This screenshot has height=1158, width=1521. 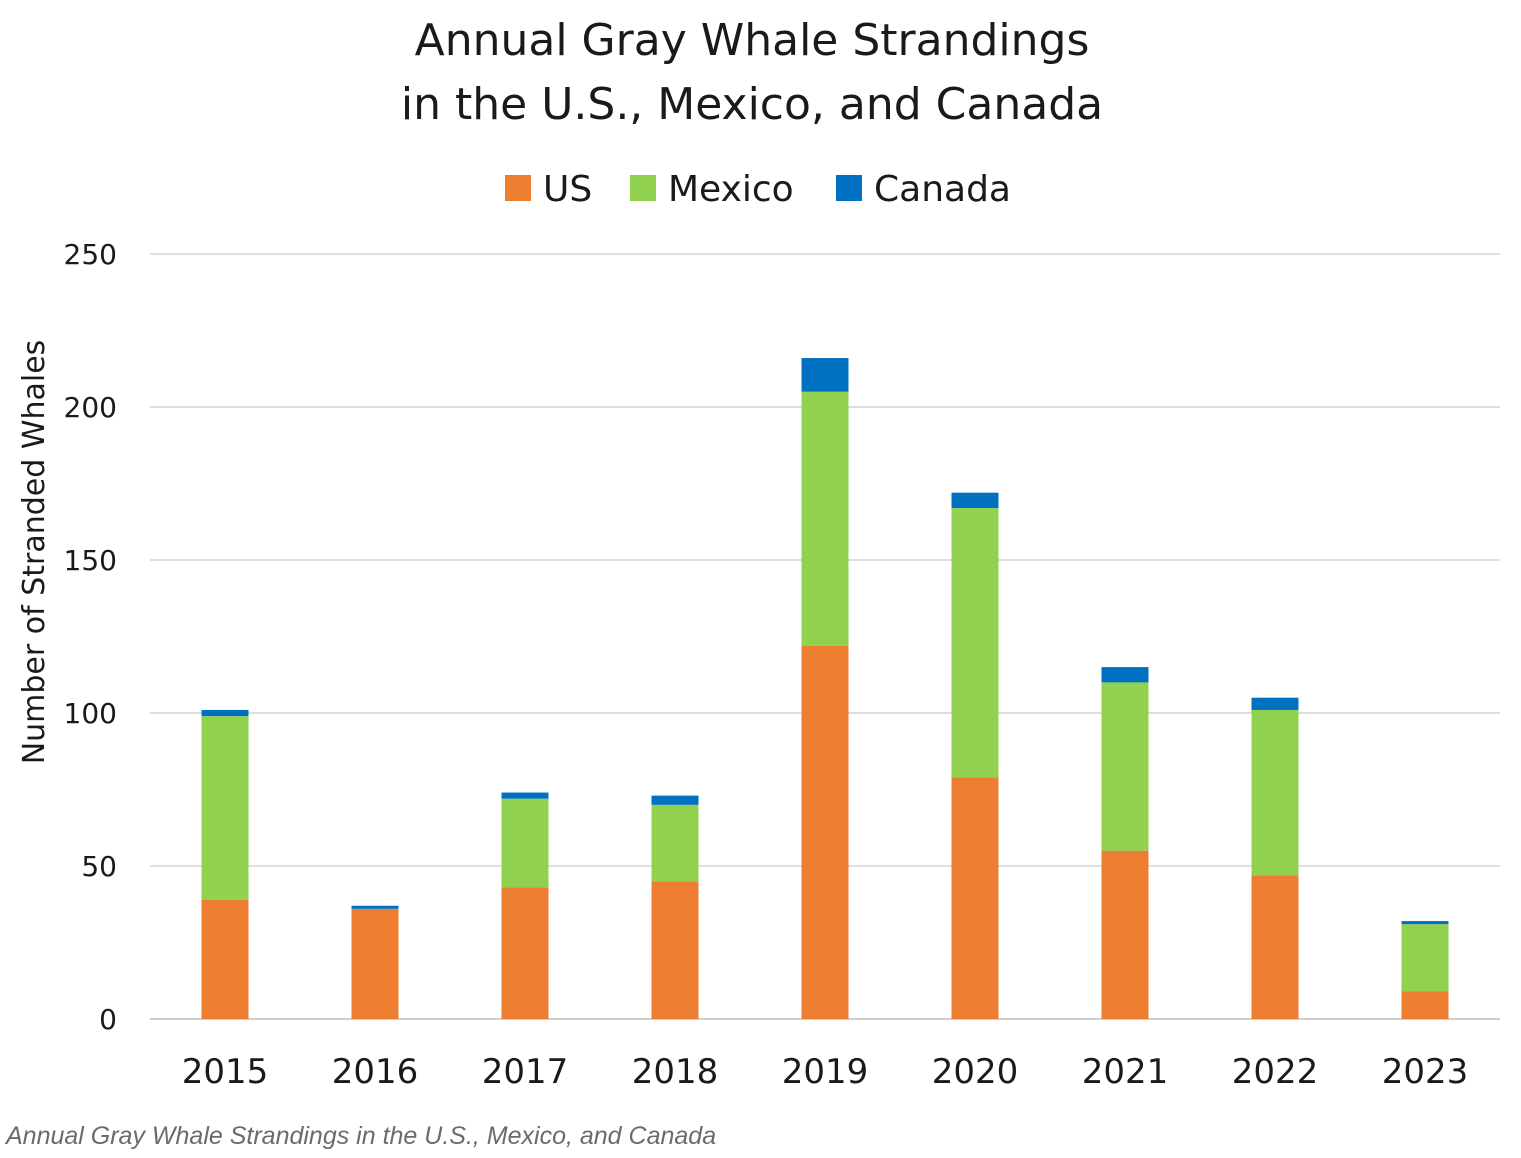 I want to click on legend-swatch-mexico, so click(x=643, y=188).